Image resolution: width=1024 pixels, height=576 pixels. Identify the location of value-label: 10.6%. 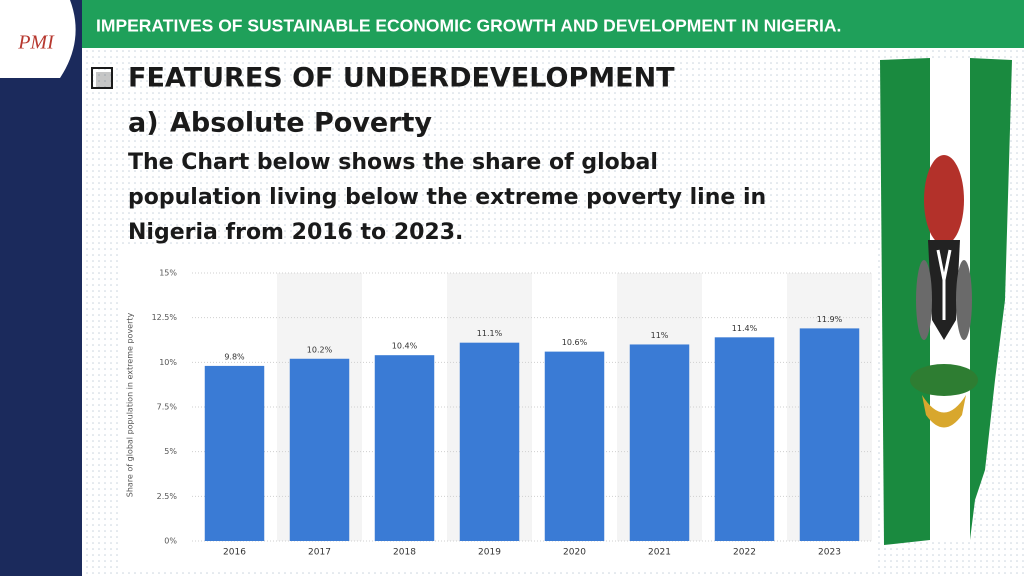
(575, 342).